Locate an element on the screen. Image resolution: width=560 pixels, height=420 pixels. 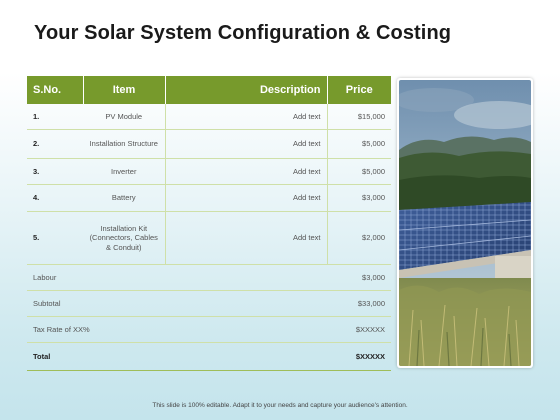
summary-row-labour: Labour $3,000 is located at coordinates (209, 277).